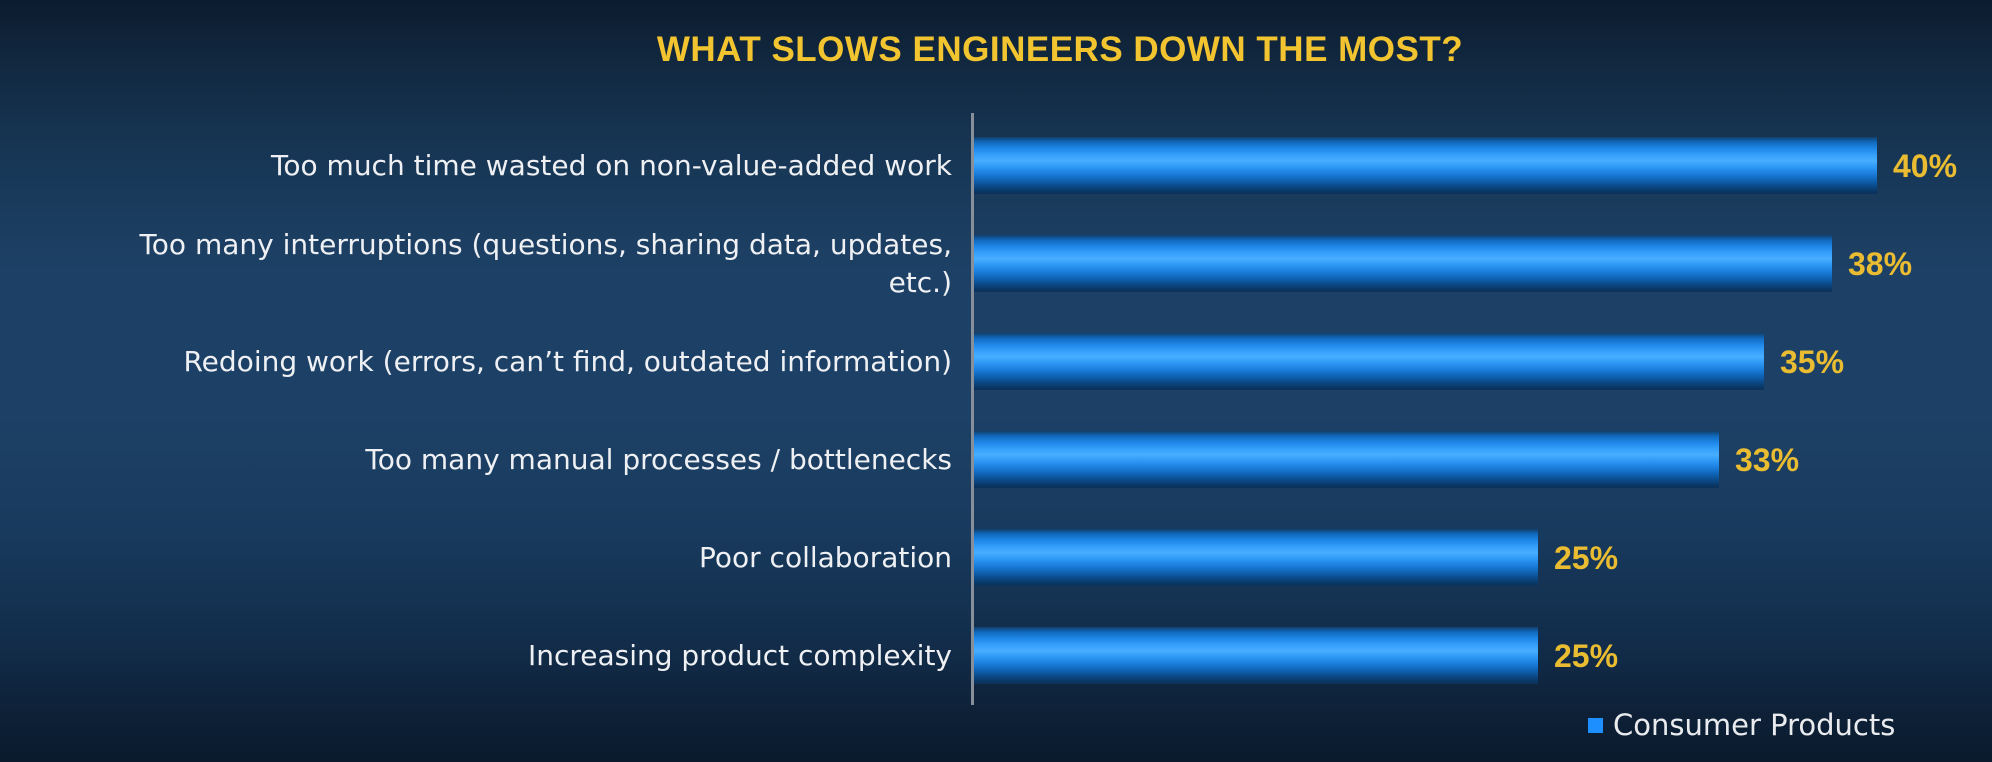 The width and height of the screenshot is (1992, 762). Describe the element at coordinates (825, 557) in the screenshot. I see `category-label: Poor collaboration` at that location.